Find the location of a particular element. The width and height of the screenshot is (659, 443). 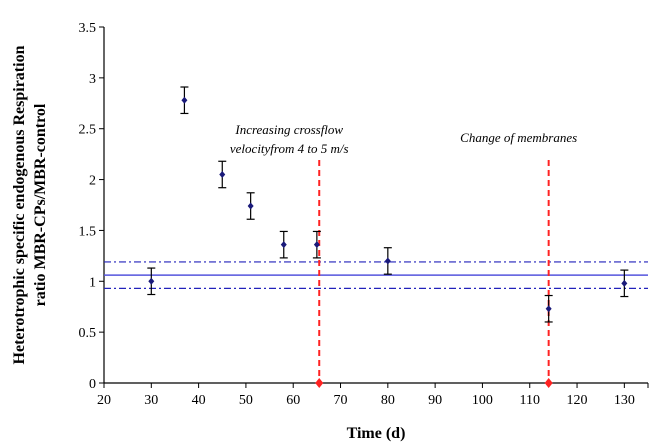

x-tick-label: 50 is located at coordinates (246, 400).